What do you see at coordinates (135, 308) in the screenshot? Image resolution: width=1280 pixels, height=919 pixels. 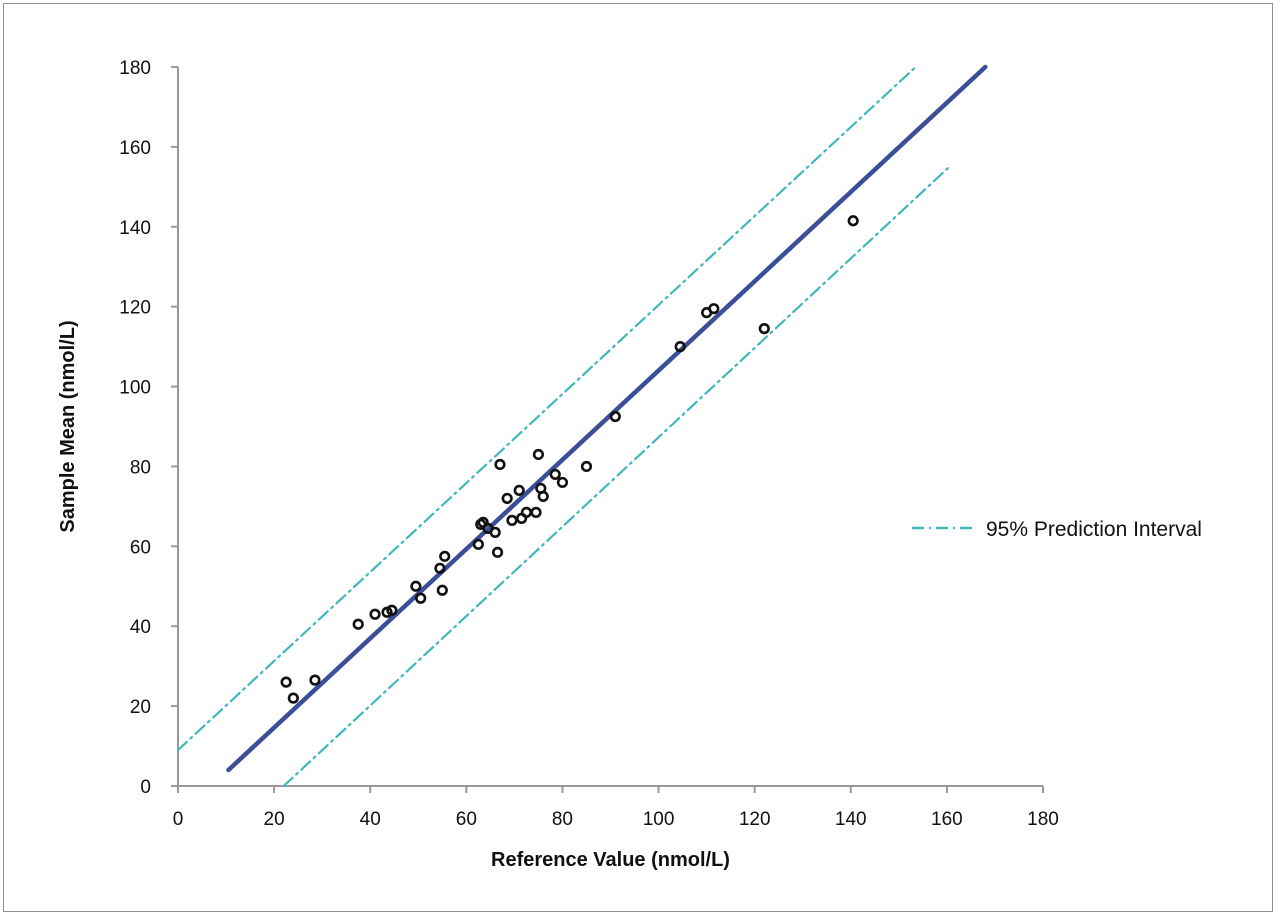 I see `y-tick-label: 120` at bounding box center [135, 308].